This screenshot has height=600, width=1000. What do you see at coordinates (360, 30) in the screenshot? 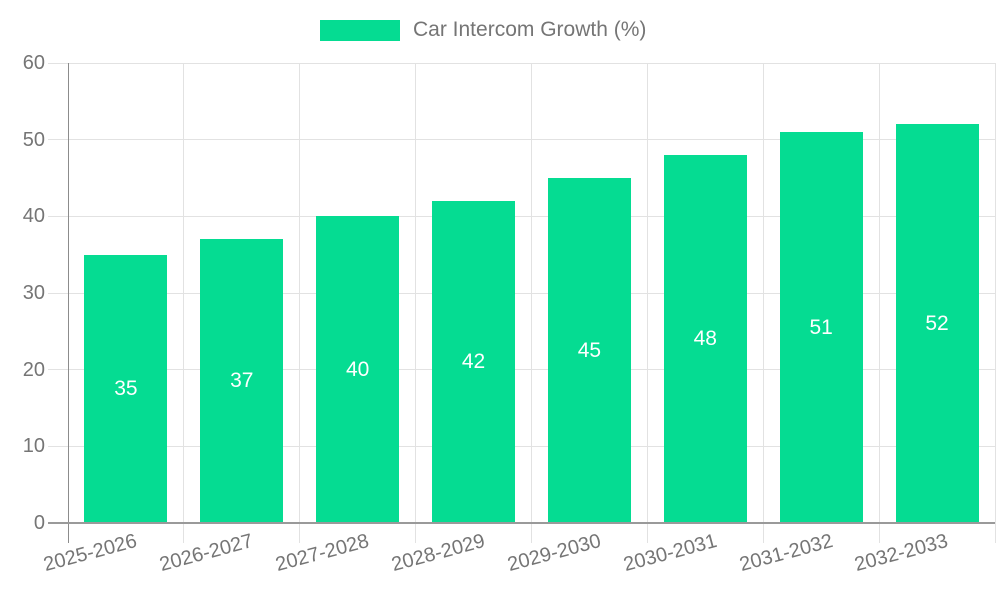
I see `legend-swatch` at bounding box center [360, 30].